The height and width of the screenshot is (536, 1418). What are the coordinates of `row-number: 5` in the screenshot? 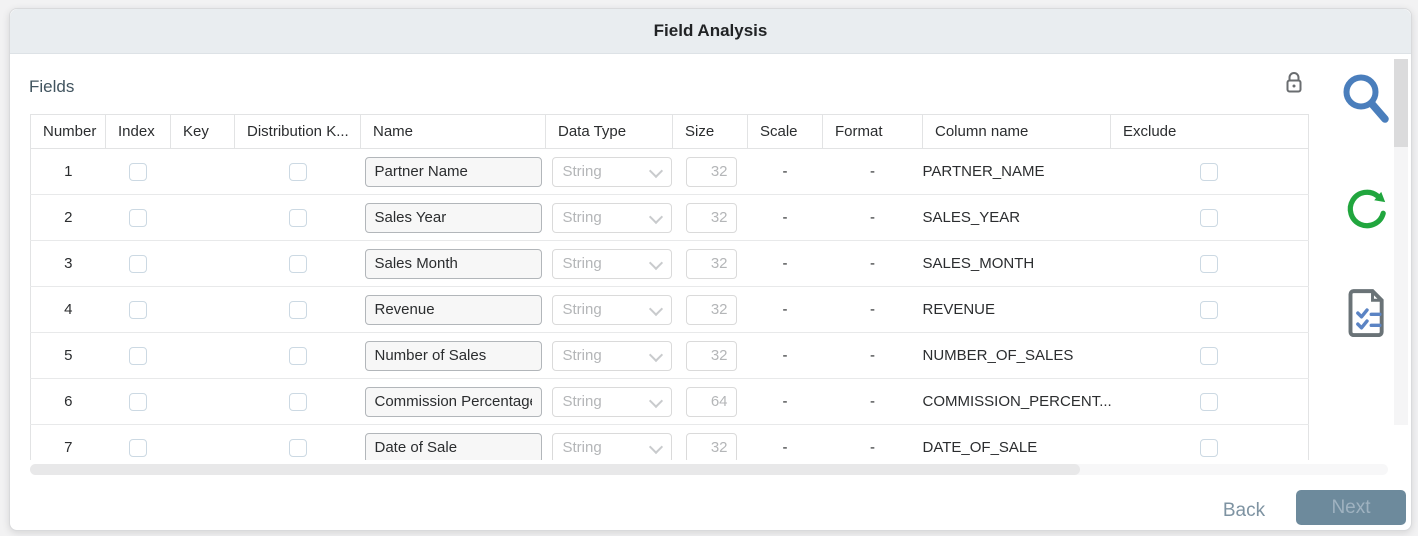 It's located at (68, 355).